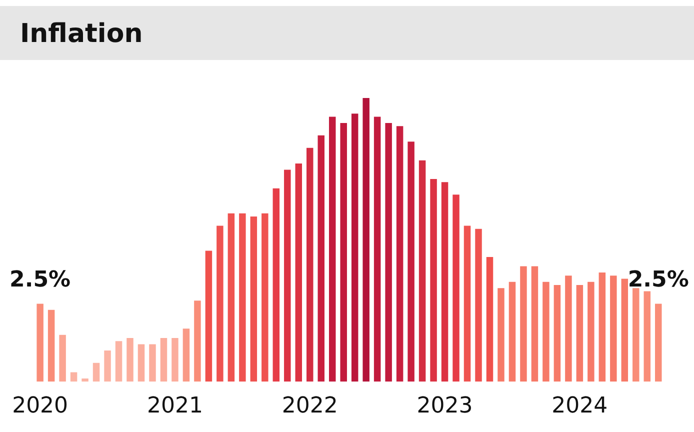 Image resolution: width=694 pixels, height=432 pixels. What do you see at coordinates (40, 406) in the screenshot?
I see `x-tick-label: 2020` at bounding box center [40, 406].